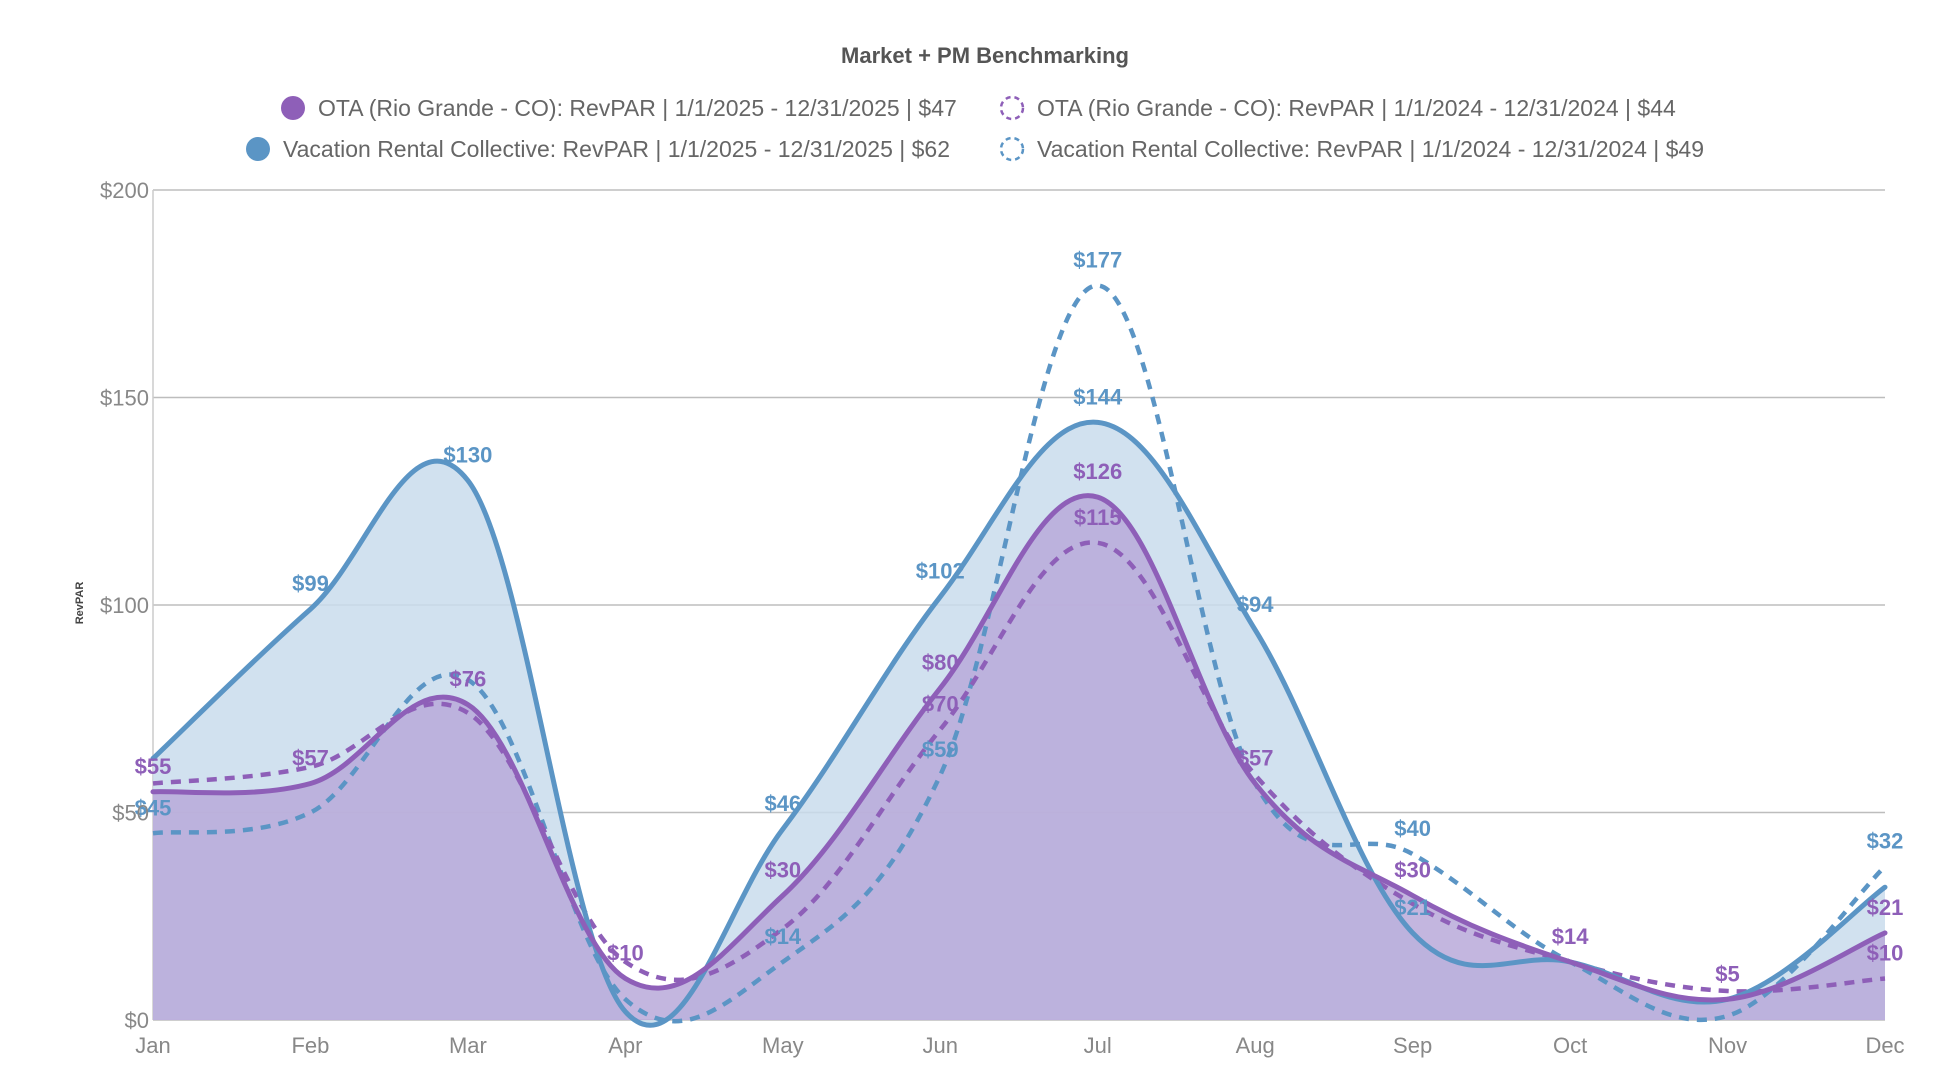 The image size is (1940, 1082). What do you see at coordinates (1727, 973) in the screenshot?
I see `data-label: $5` at bounding box center [1727, 973].